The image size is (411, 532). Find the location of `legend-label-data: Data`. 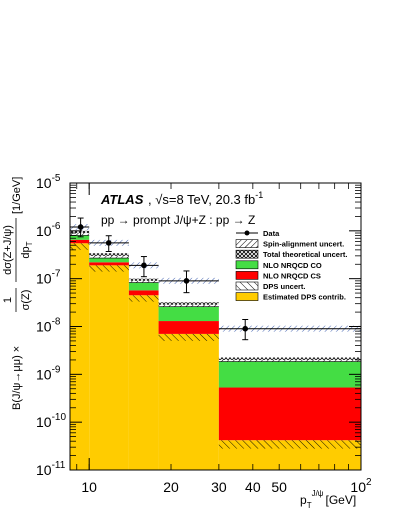

legend-label-data: Data is located at coordinates (271, 233).